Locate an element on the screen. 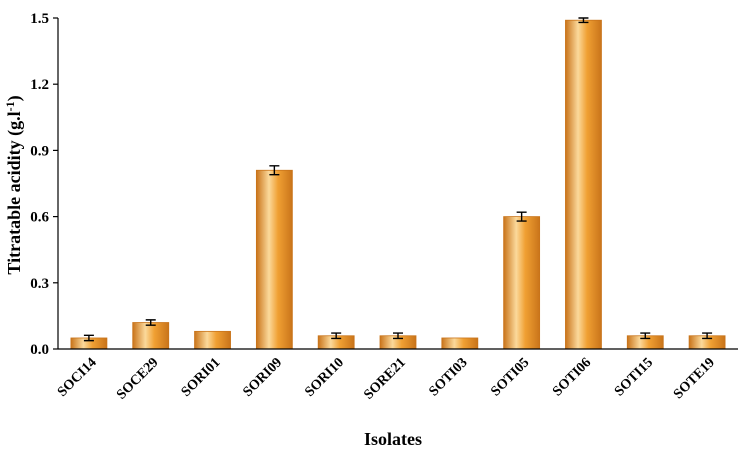 This screenshot has height=459, width=743. error-bar-soci14 is located at coordinates (88, 338).